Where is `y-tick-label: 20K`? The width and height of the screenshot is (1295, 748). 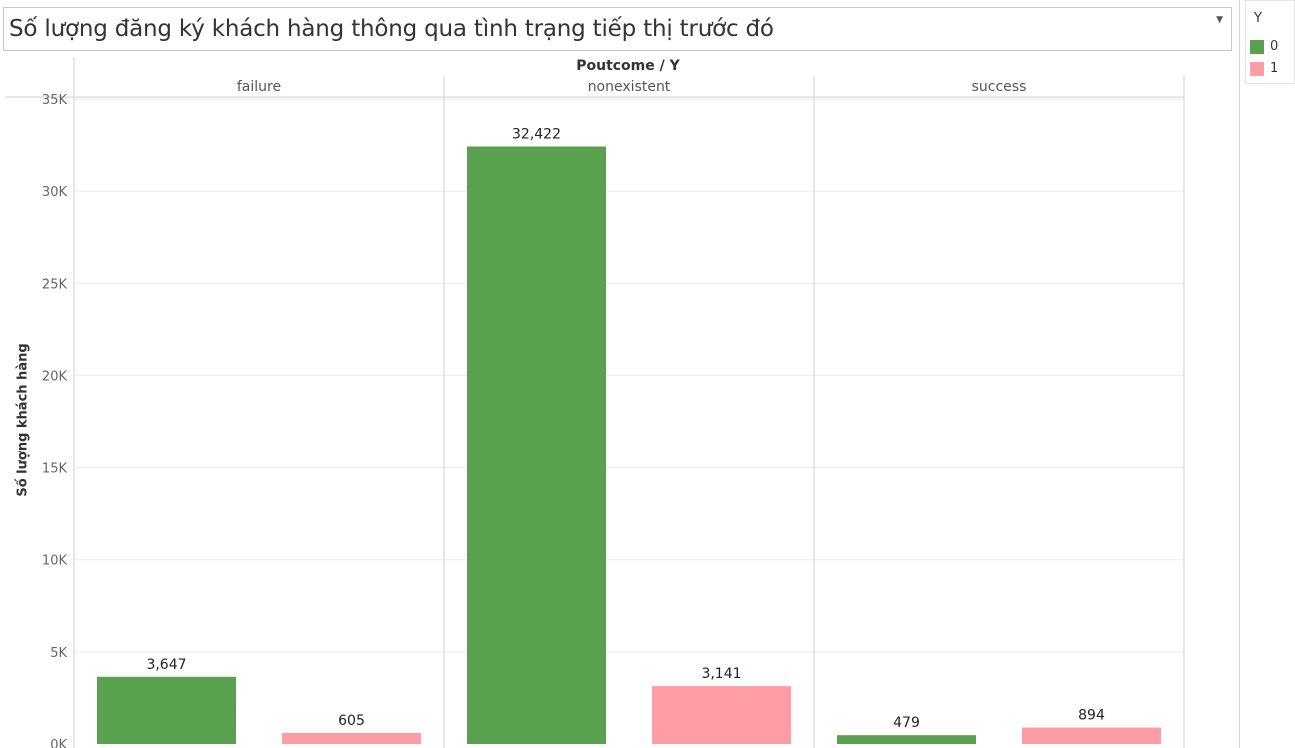
y-tick-label: 20K is located at coordinates (55, 376).